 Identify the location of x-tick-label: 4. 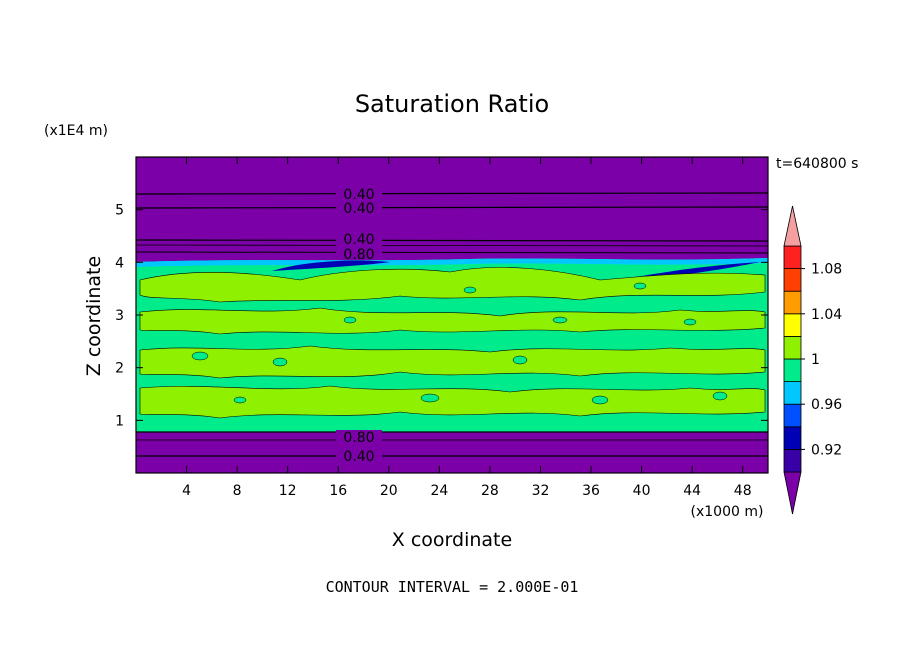
(186, 491).